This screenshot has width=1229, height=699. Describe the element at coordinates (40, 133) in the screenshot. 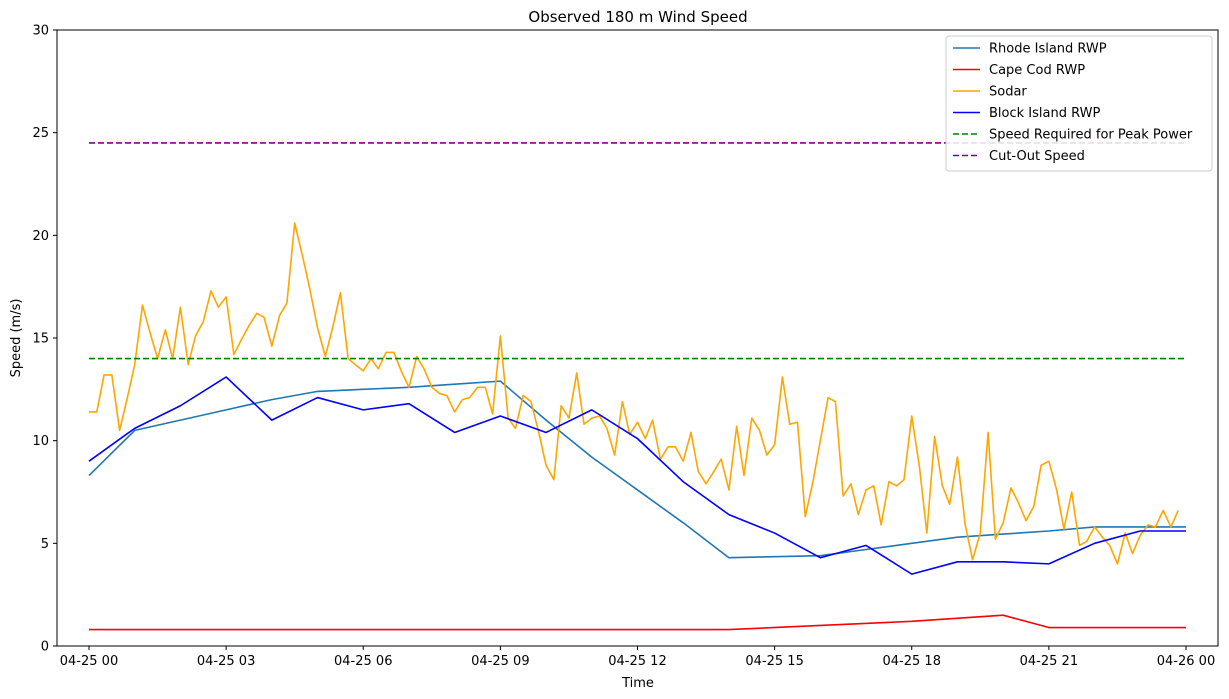

I see `y-tick-label: 25` at that location.